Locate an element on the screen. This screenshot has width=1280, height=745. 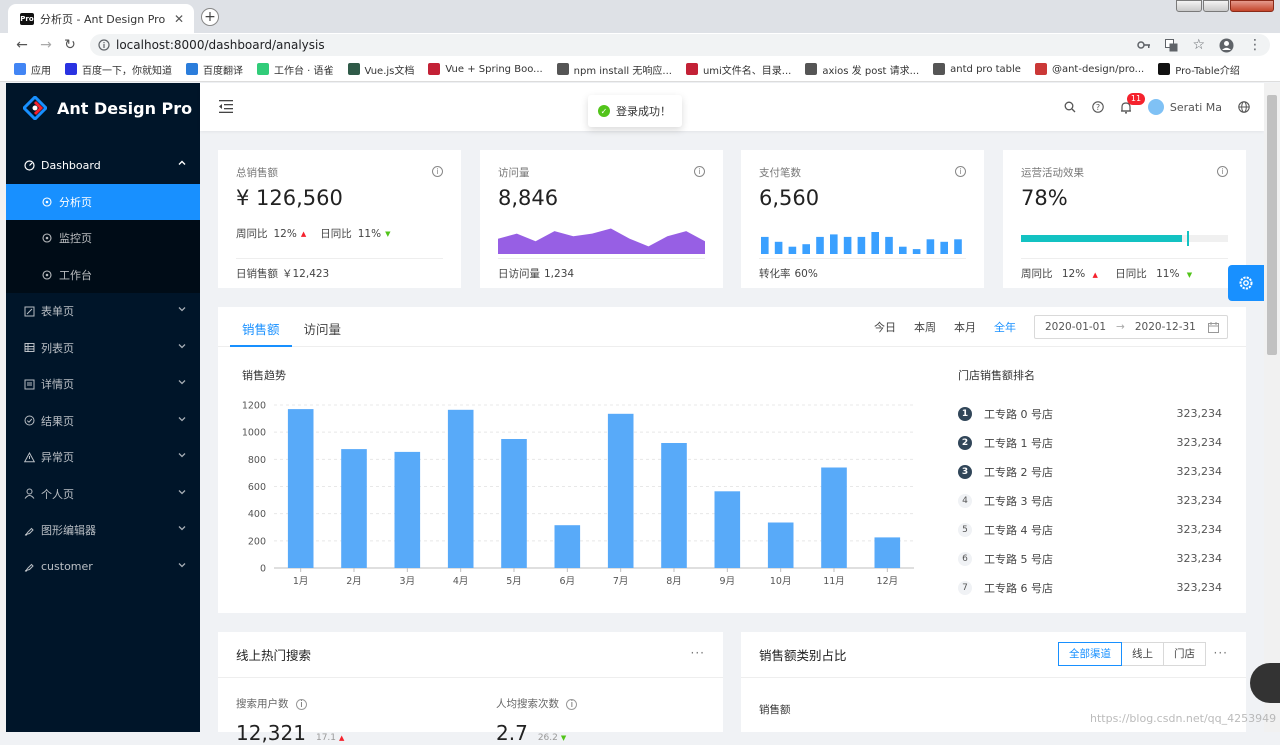
floating-assistant-button is located at coordinates (1265, 683).